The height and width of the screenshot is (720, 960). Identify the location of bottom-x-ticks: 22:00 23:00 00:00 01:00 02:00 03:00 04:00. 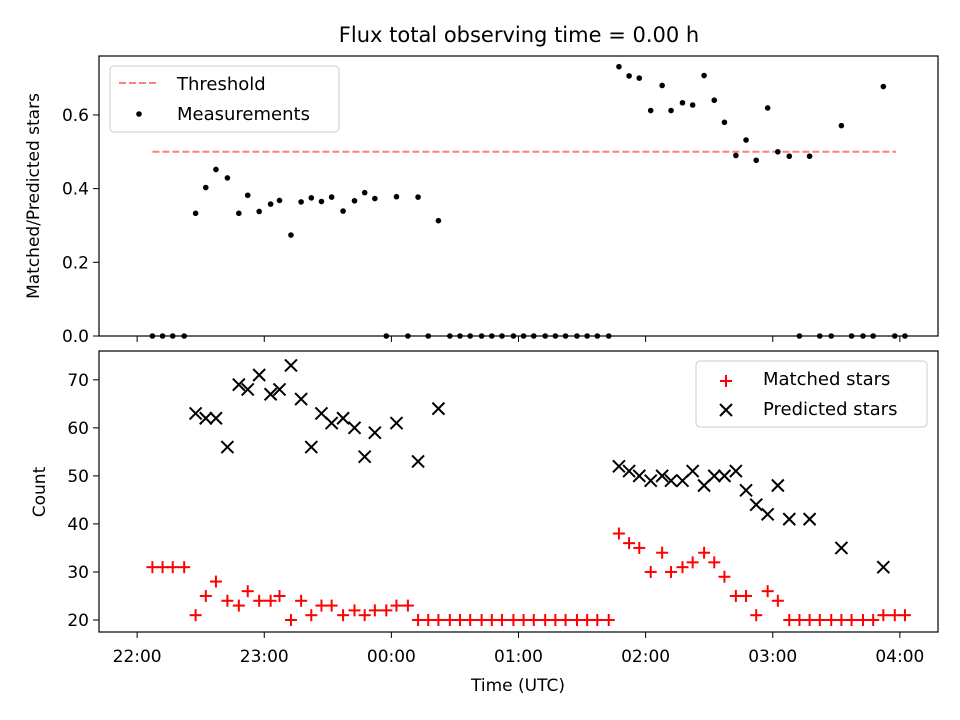
(518, 649).